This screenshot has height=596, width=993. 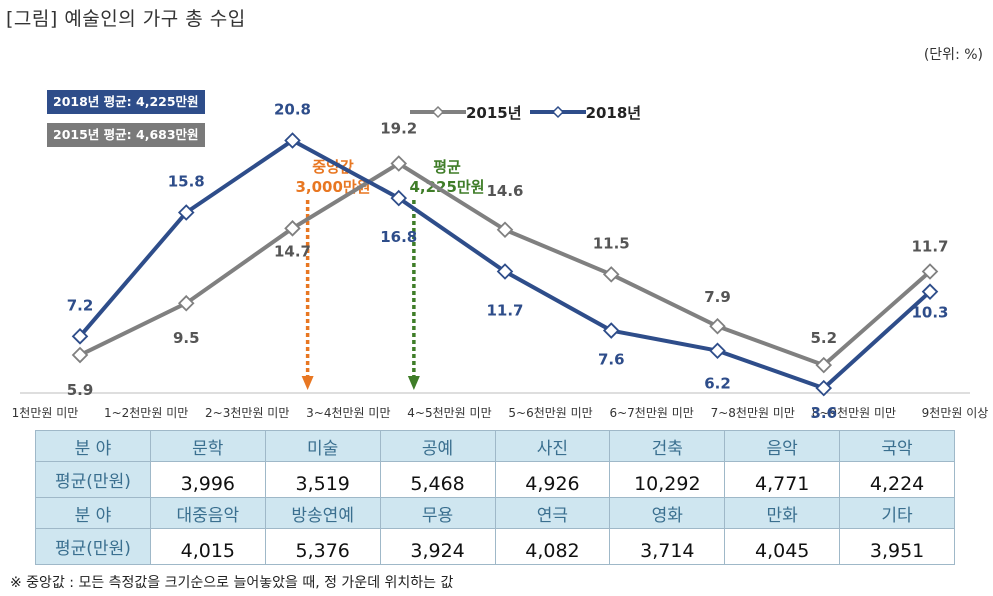 I want to click on average-cell: 3,951, so click(x=897, y=546).